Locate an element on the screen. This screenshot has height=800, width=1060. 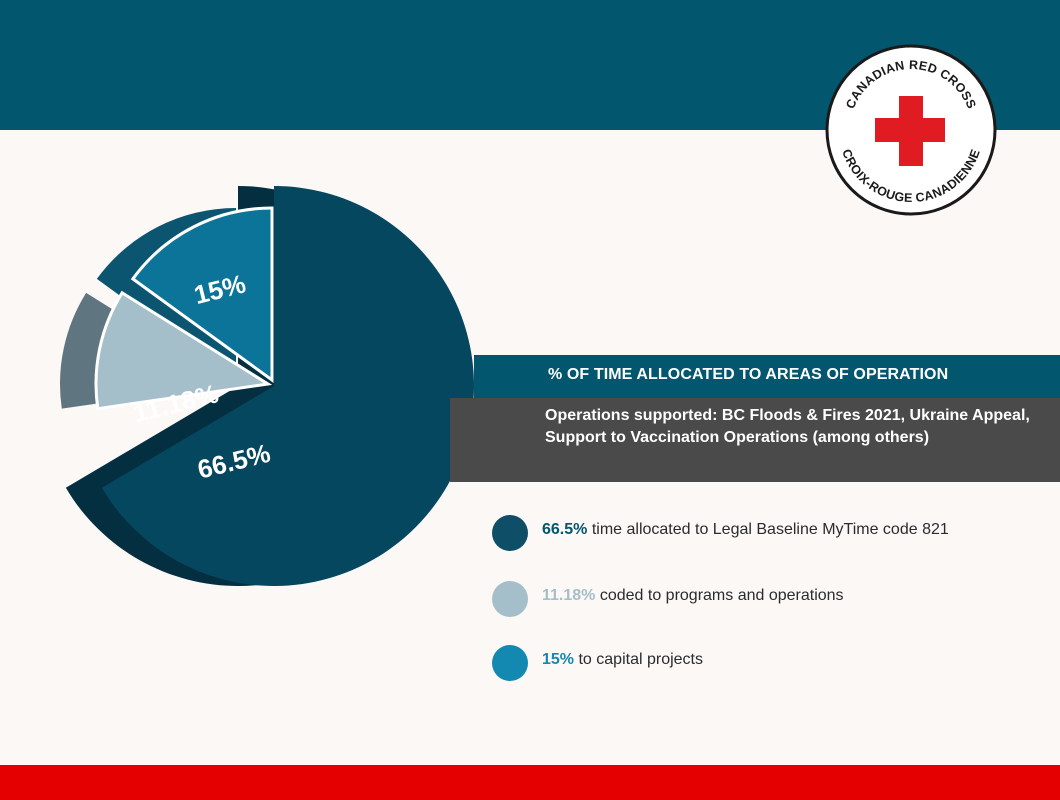
legend-value: 11.18% is located at coordinates (569, 595).